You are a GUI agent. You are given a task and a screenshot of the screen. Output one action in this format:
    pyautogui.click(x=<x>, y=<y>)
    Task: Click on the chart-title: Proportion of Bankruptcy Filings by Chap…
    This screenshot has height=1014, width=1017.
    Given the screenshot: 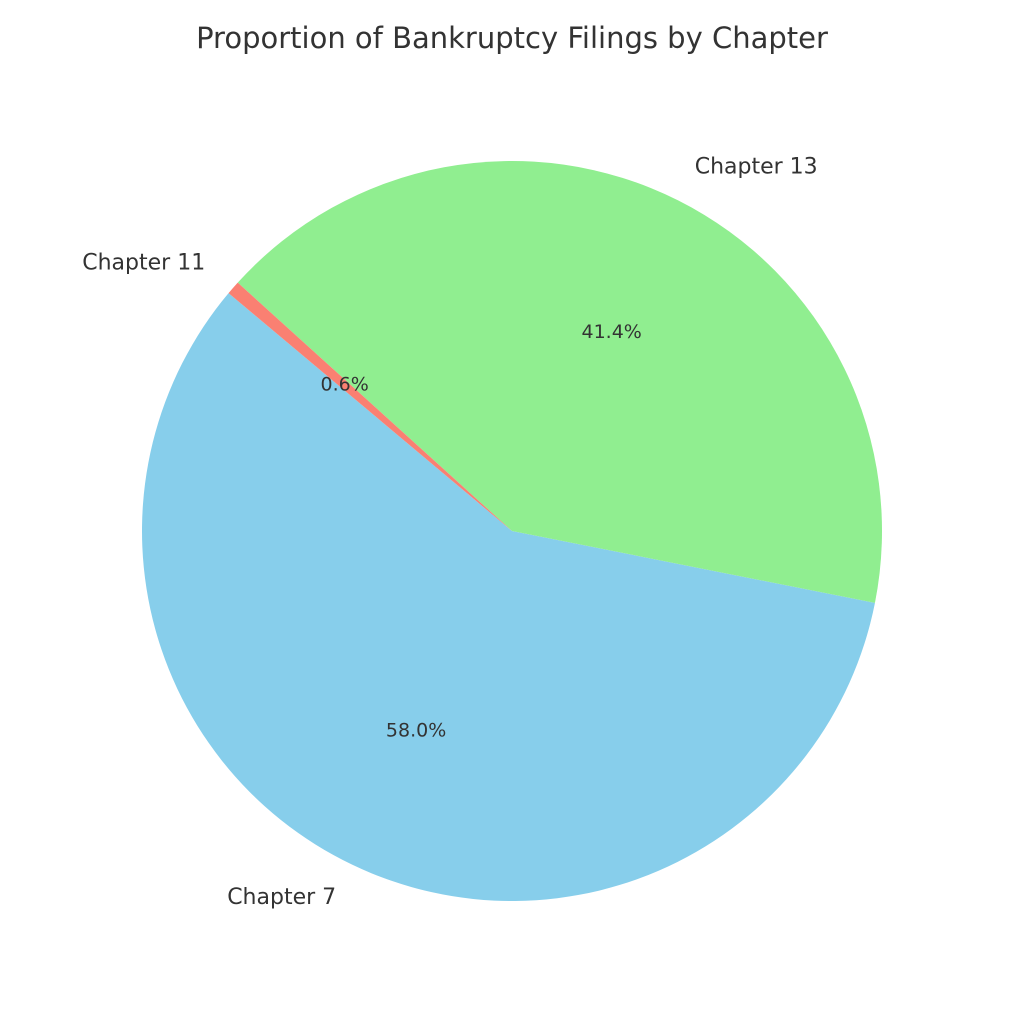 What is the action you would take?
    pyautogui.click(x=512, y=38)
    